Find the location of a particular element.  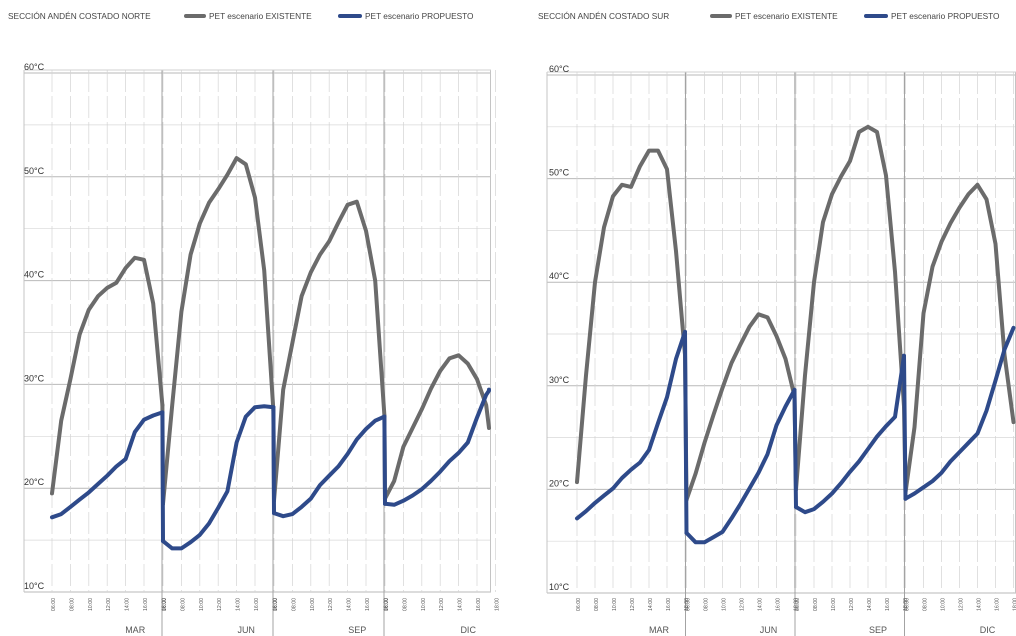

chart-title: SECCIÓN ANDÉN COSTADO NORTE is located at coordinates (79, 16).